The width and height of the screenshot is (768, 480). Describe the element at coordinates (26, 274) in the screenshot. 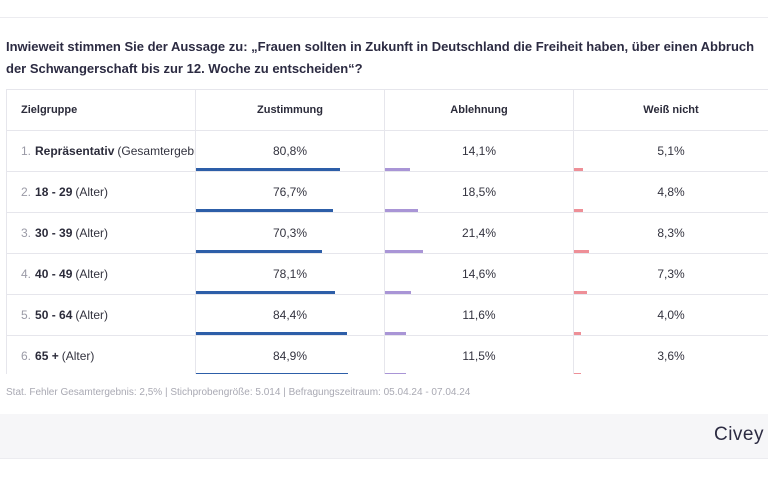

I see `row-number: 4.` at that location.